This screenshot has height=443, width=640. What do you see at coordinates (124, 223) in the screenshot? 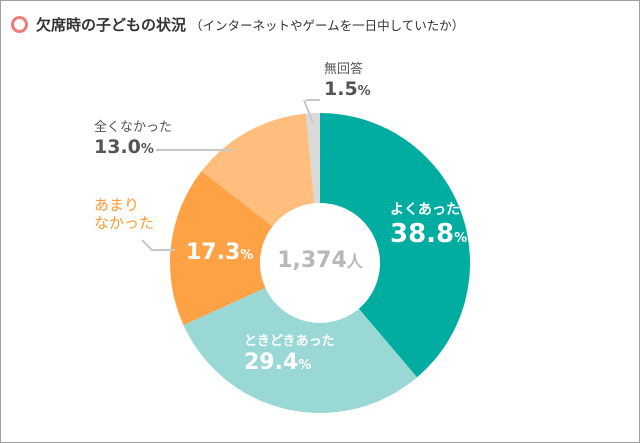
I see `slice-label: なかった` at bounding box center [124, 223].